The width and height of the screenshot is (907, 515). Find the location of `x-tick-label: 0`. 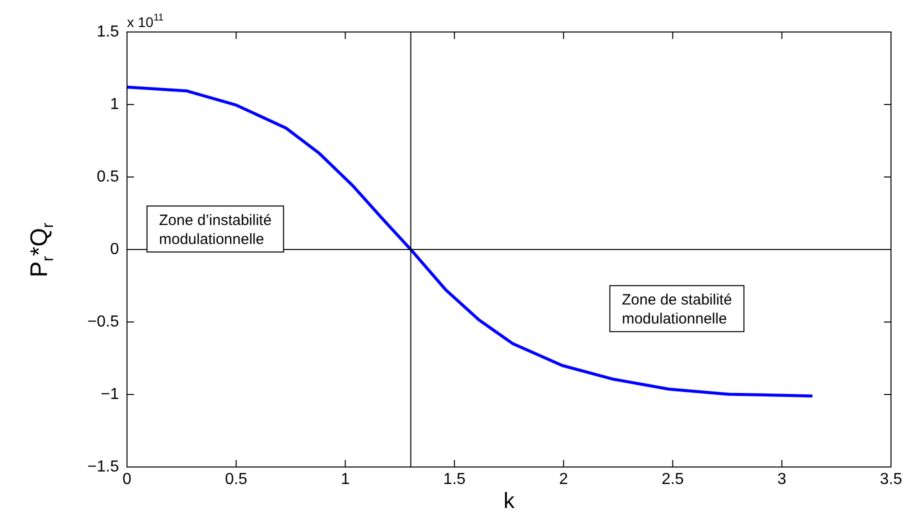

x-tick-label: 0 is located at coordinates (127, 479).